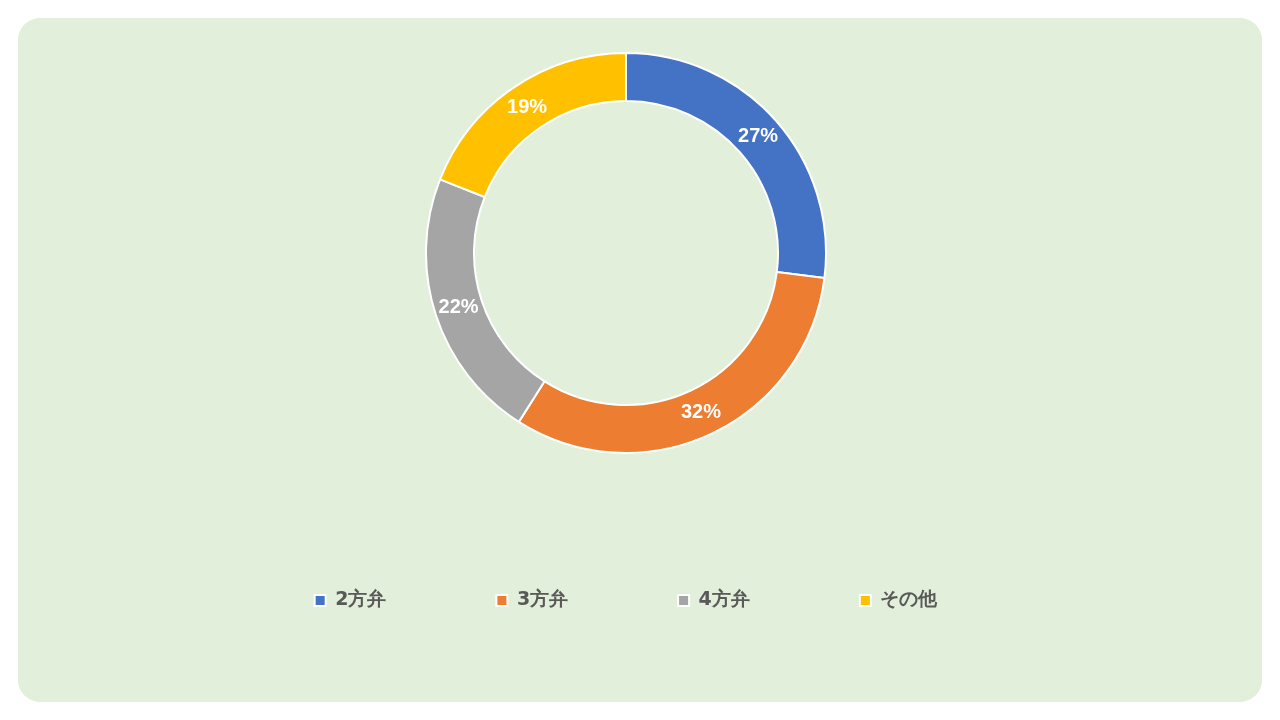 This screenshot has width=1280, height=720. I want to click on data-label: 22%, so click(458, 305).